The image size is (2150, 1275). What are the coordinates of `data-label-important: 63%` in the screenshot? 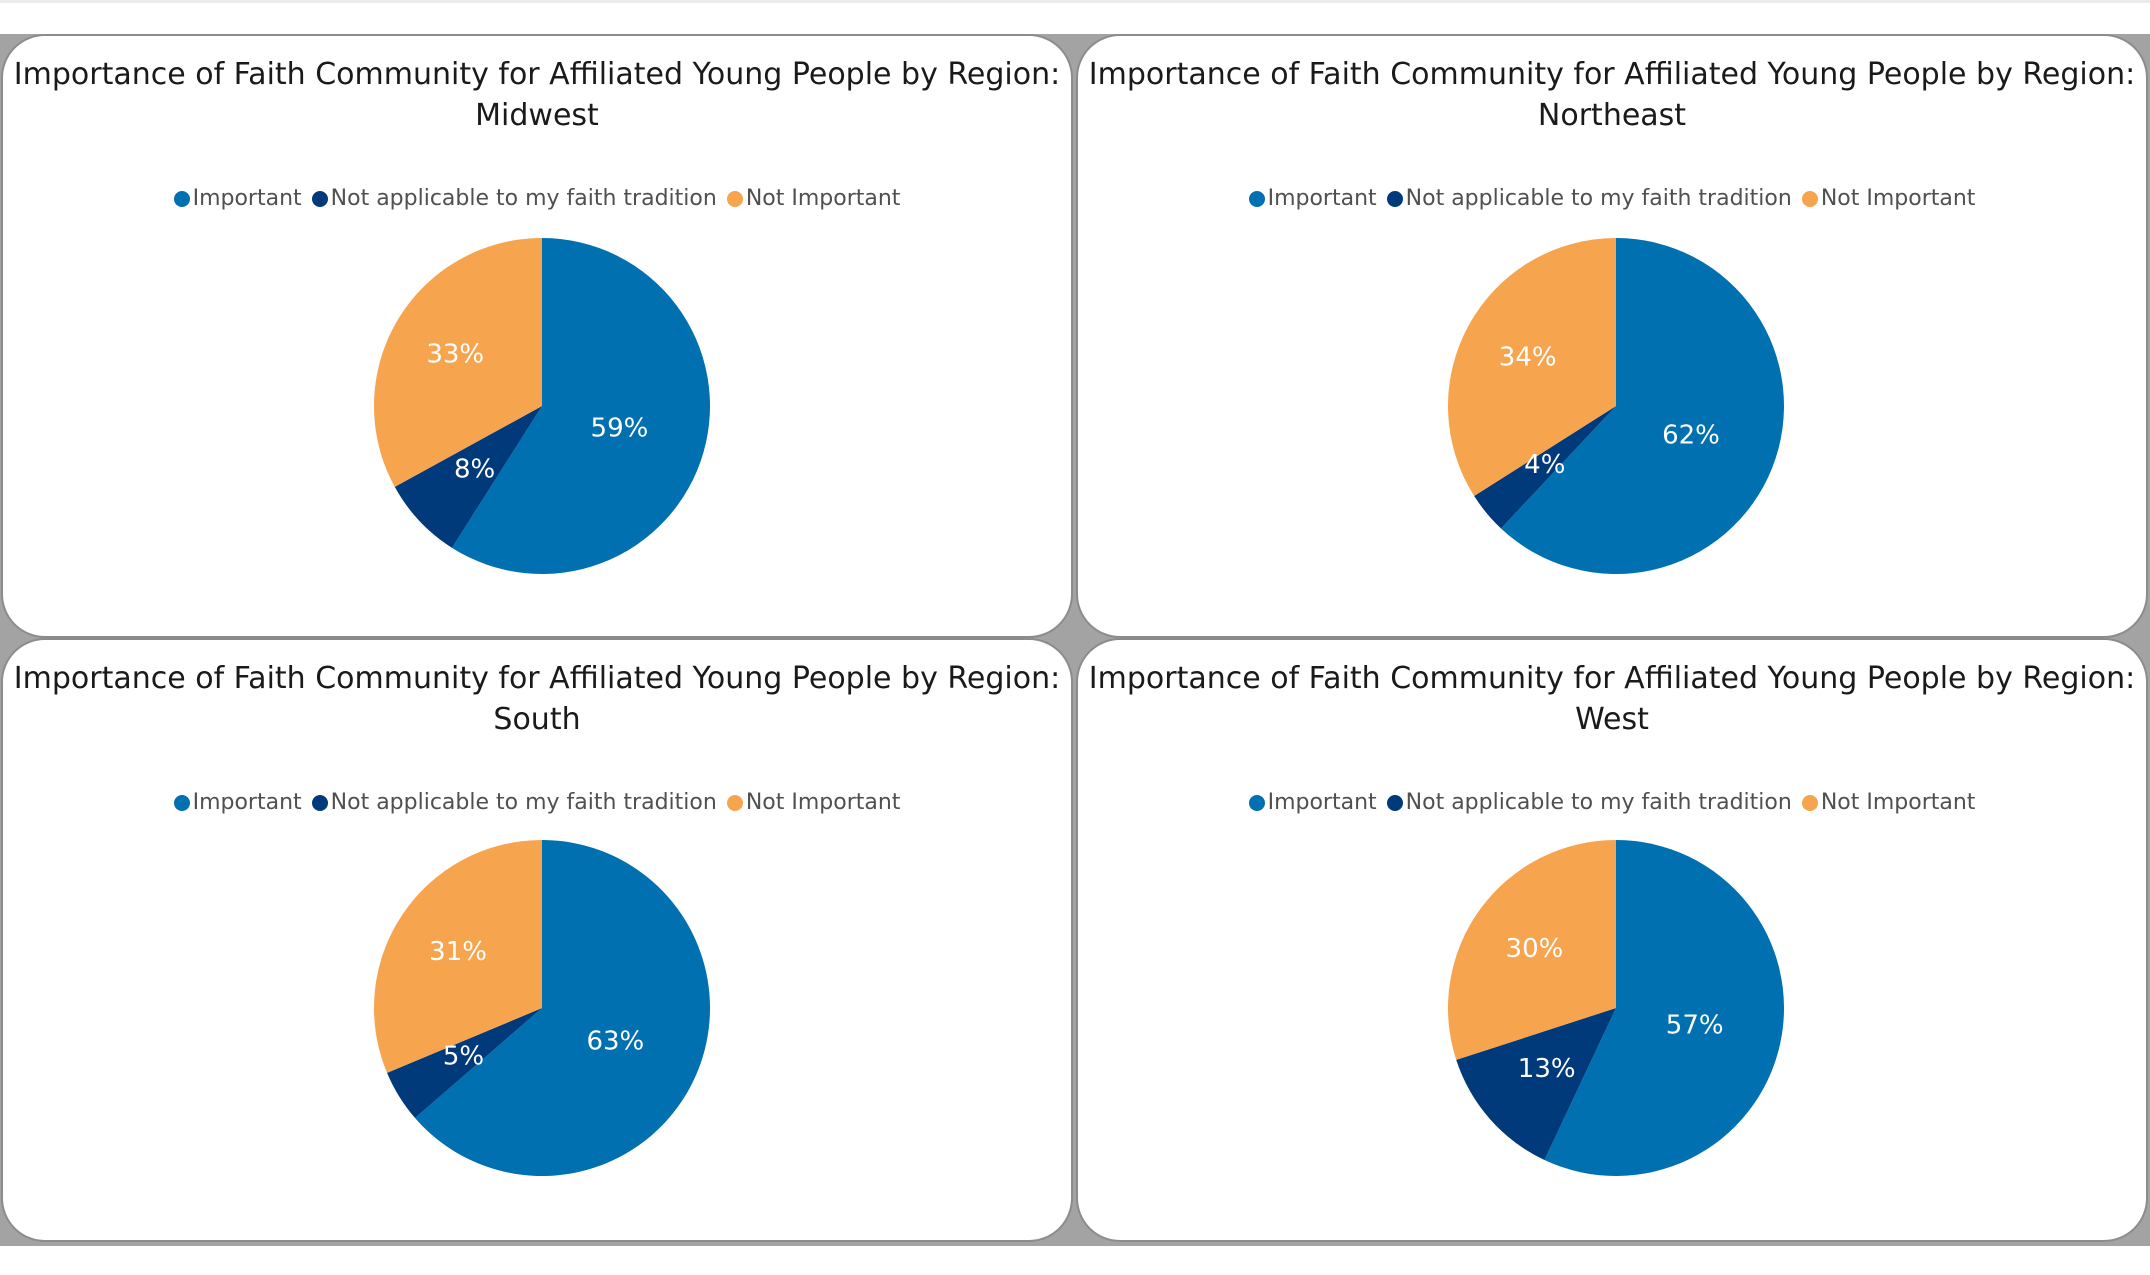 It's located at (615, 1041).